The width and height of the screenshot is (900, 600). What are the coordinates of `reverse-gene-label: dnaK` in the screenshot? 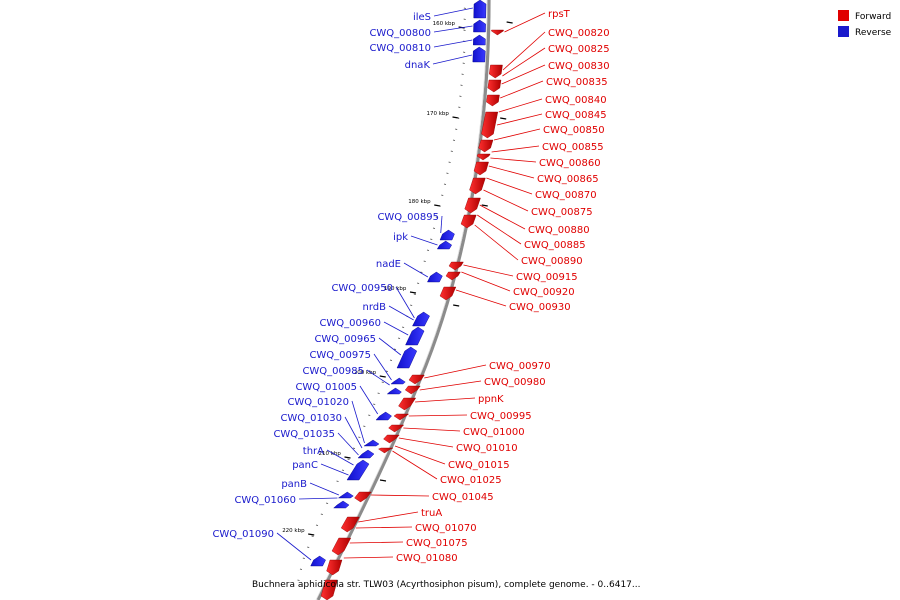 It's located at (418, 65).